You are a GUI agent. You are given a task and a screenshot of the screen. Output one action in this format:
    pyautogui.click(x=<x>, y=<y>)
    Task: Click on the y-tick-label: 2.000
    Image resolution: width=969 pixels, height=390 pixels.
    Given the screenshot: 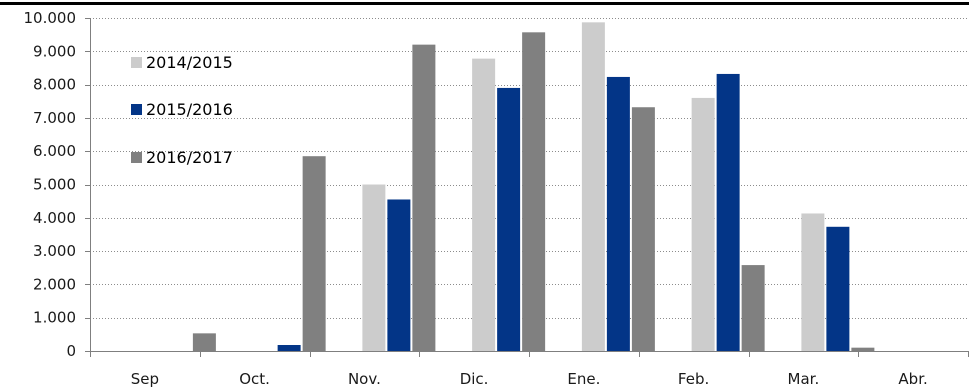 What is the action you would take?
    pyautogui.click(x=54, y=284)
    